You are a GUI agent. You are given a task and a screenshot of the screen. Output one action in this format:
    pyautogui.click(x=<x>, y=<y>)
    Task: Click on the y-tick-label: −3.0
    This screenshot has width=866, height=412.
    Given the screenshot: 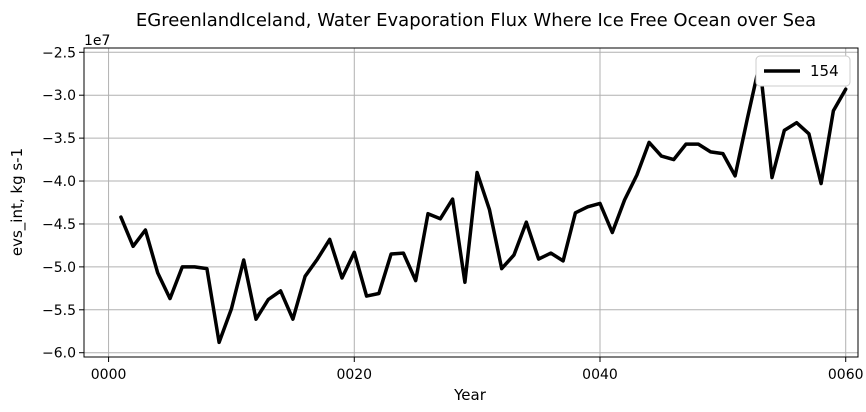 What is the action you would take?
    pyautogui.click(x=59, y=96)
    